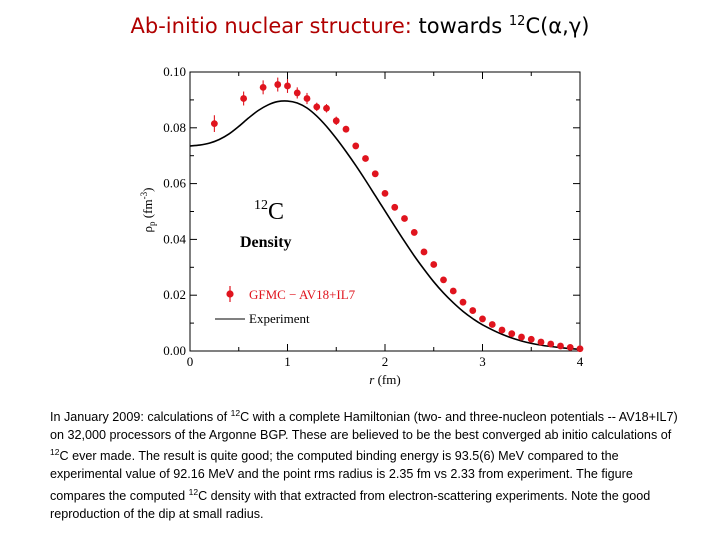  What do you see at coordinates (279, 318) in the screenshot?
I see `legend-experiment-label: Experiment` at bounding box center [279, 318].